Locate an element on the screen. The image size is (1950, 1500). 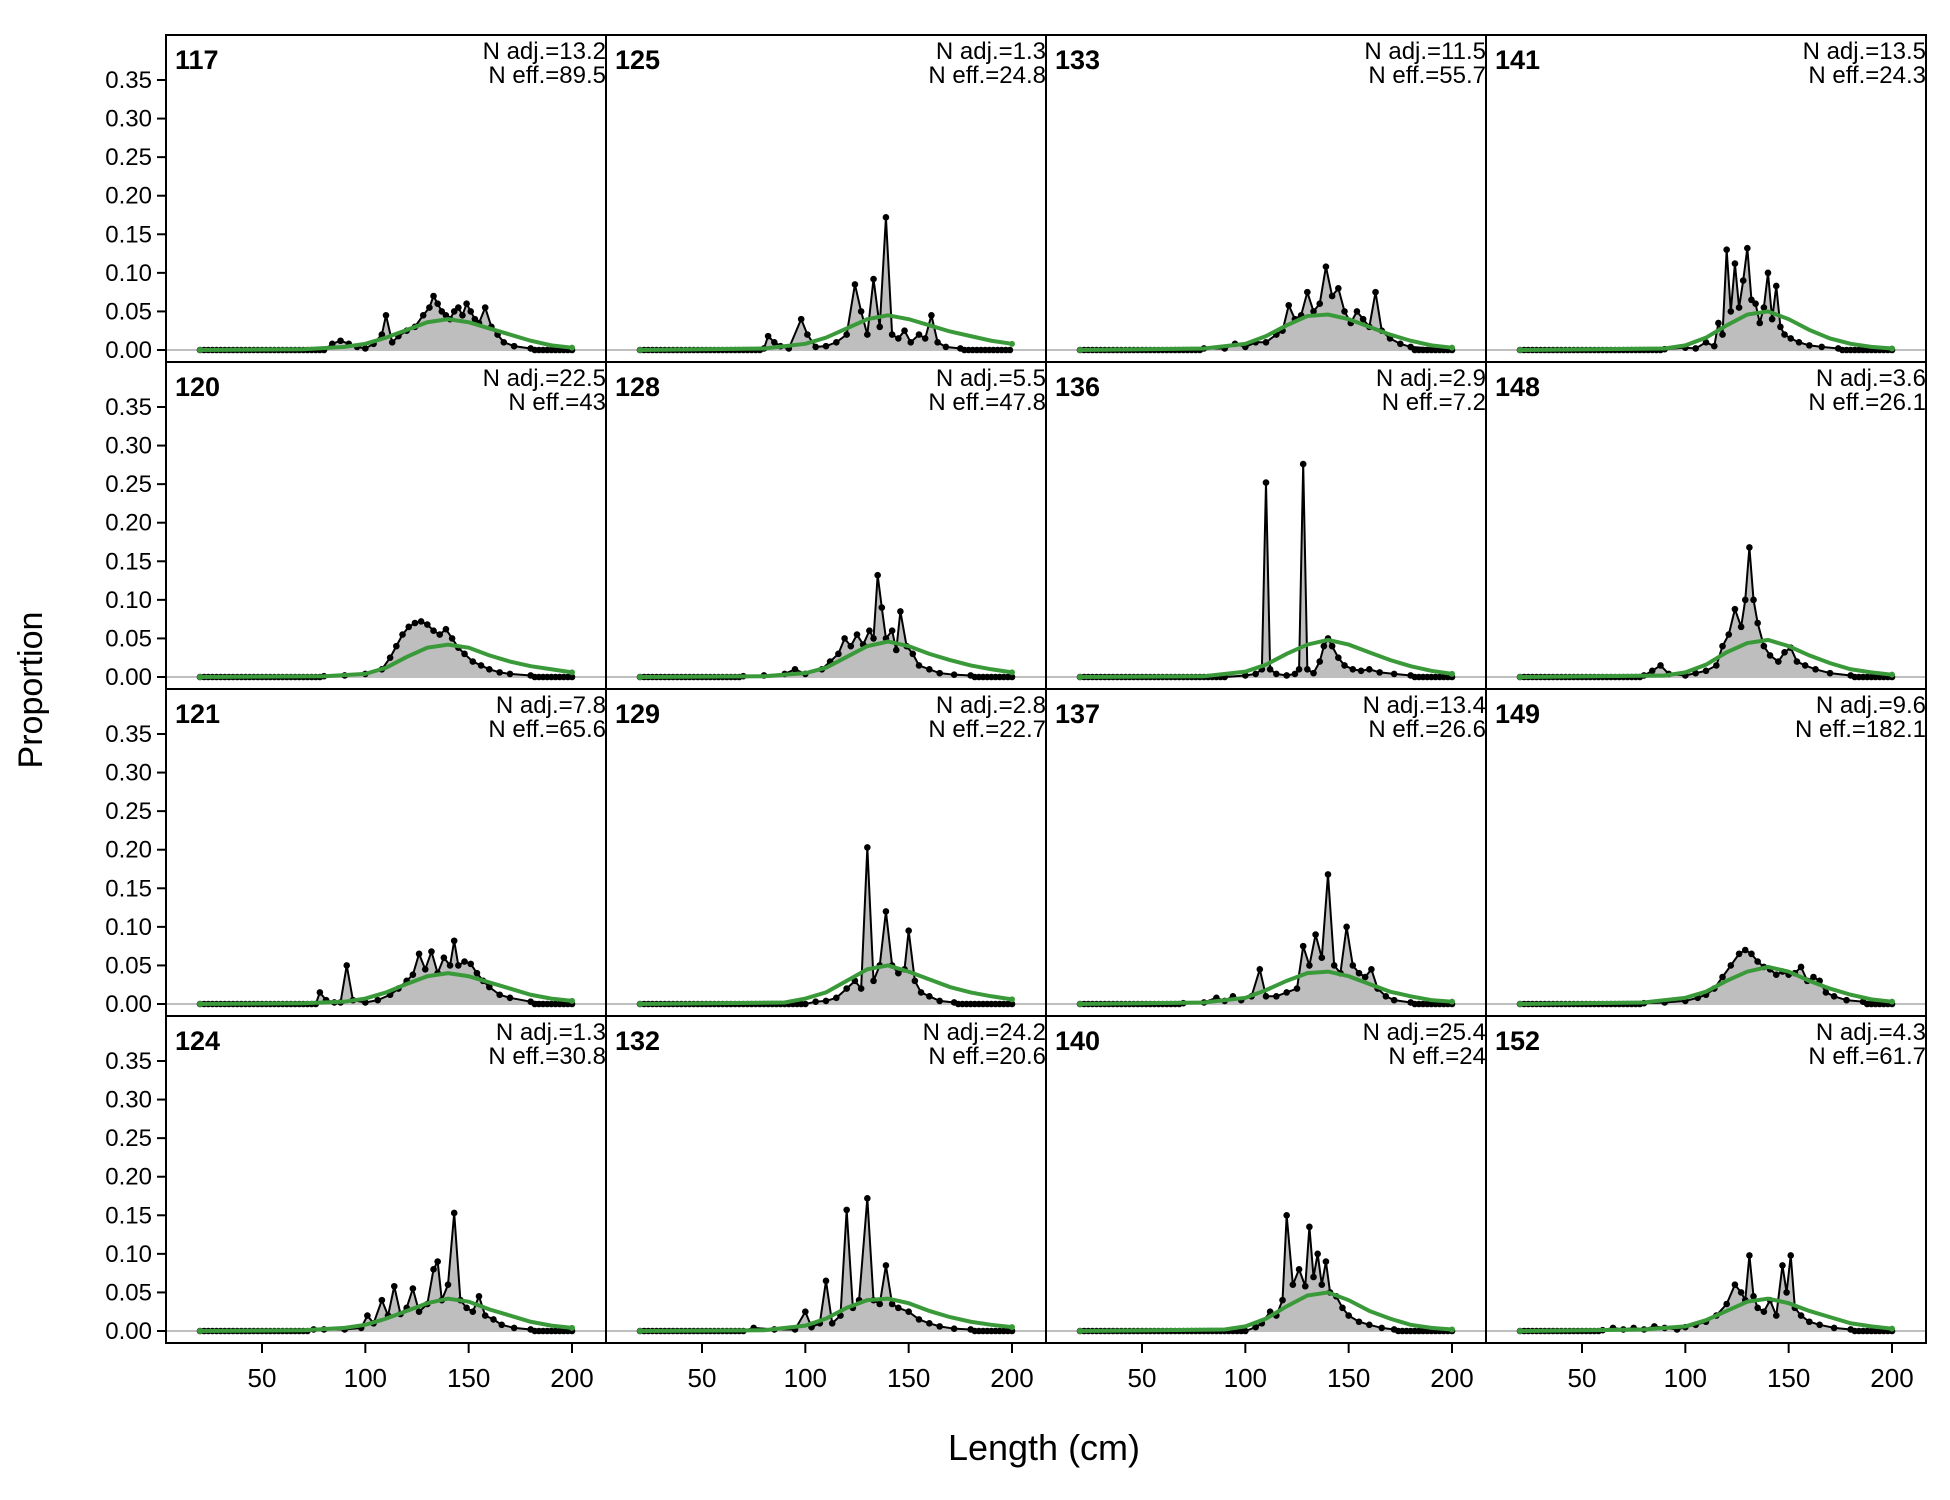
n-adj-label: N adj.=5.5 is located at coordinates (991, 378).